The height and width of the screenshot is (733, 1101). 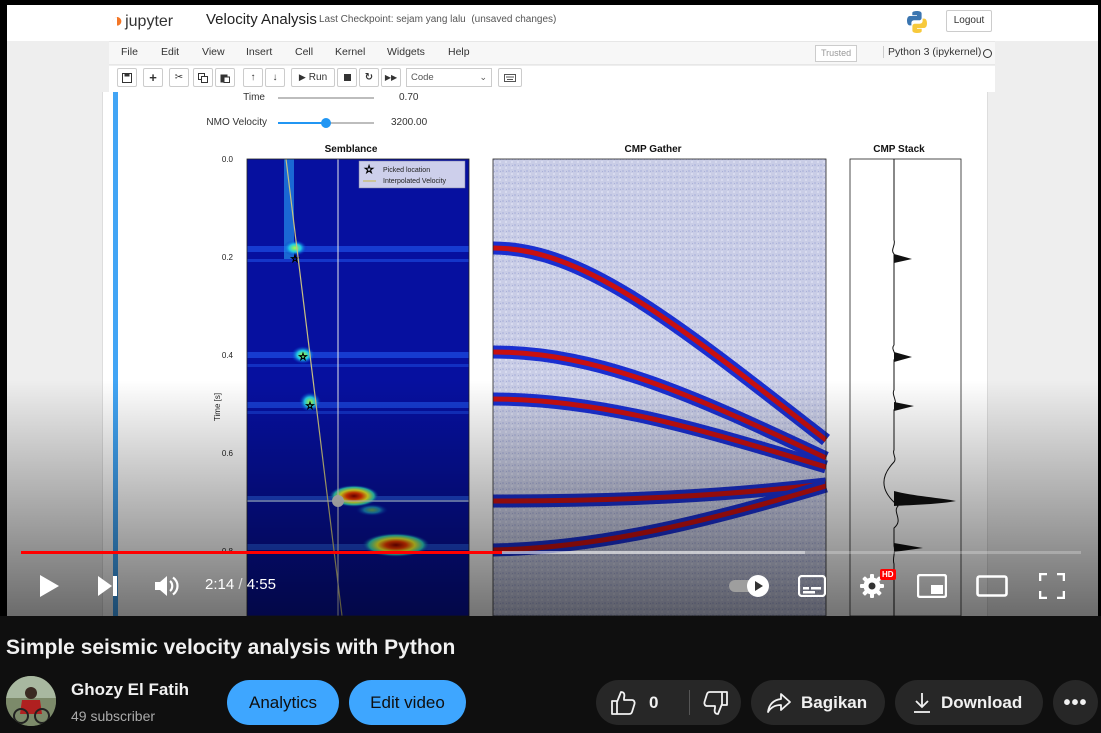 I want to click on semblance-title: Semblance, so click(x=351, y=149).